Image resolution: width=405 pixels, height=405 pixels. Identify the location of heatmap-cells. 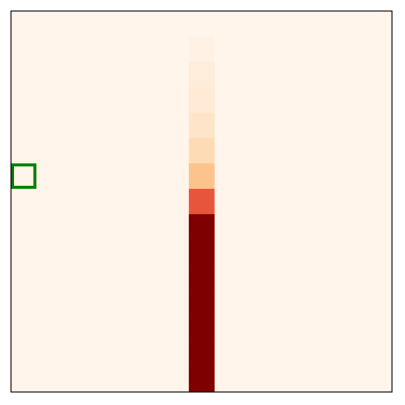
(201, 202).